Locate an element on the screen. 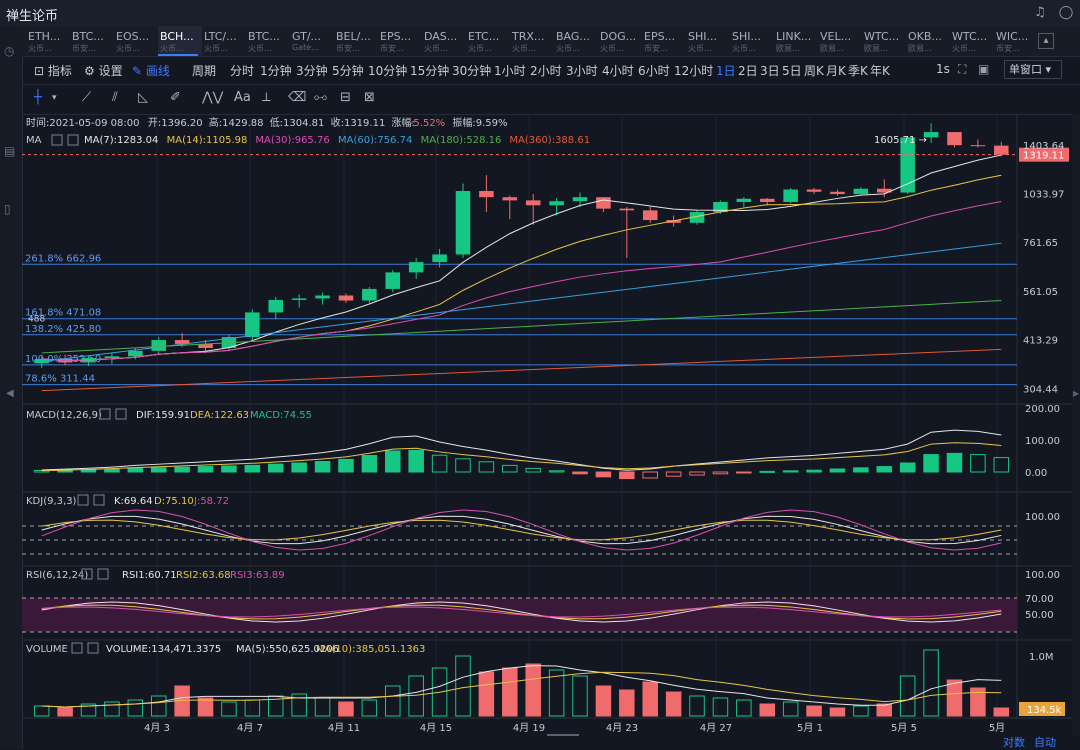  add-tab-icon: ▴ is located at coordinates (1046, 41).